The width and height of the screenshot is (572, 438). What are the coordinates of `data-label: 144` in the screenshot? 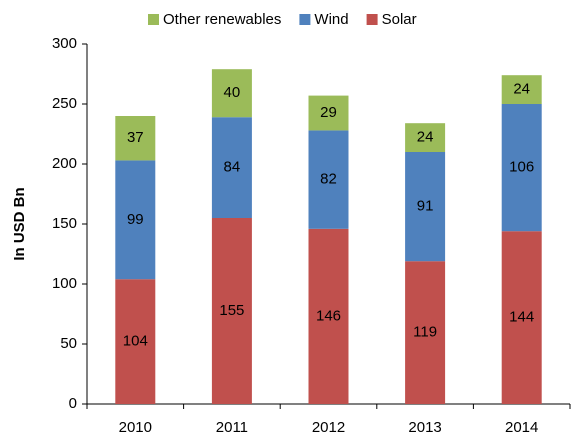 It's located at (521, 317).